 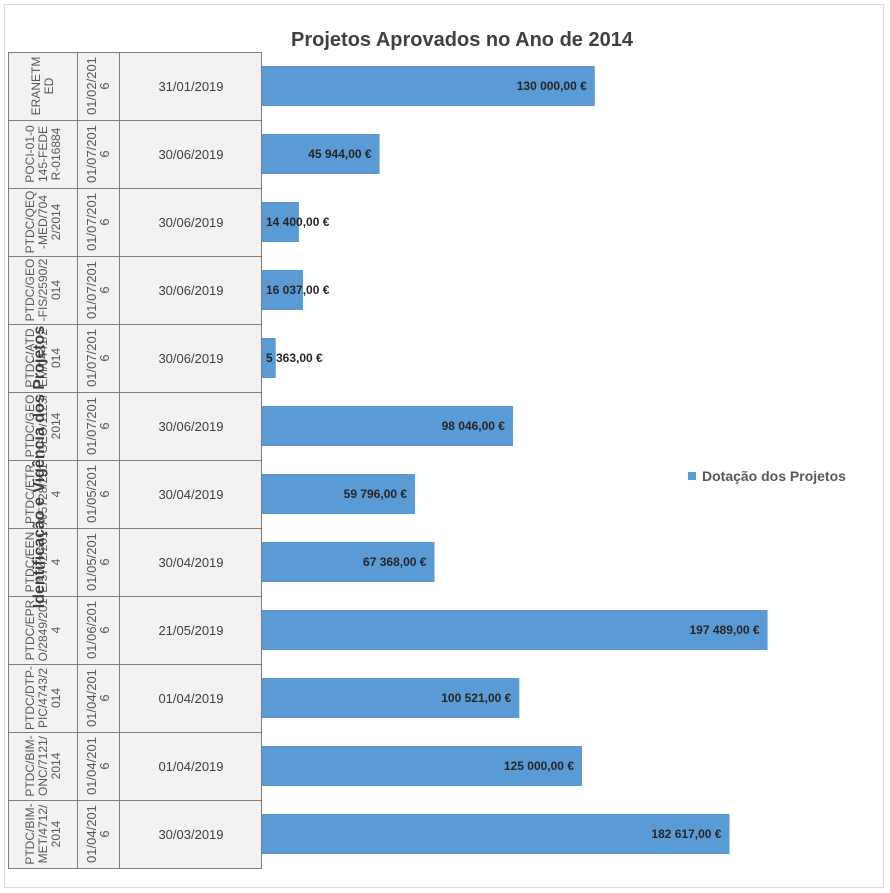 What do you see at coordinates (42, 154) in the screenshot?
I see `category-label: POCI-01-0145-FEDER-016884` at bounding box center [42, 154].